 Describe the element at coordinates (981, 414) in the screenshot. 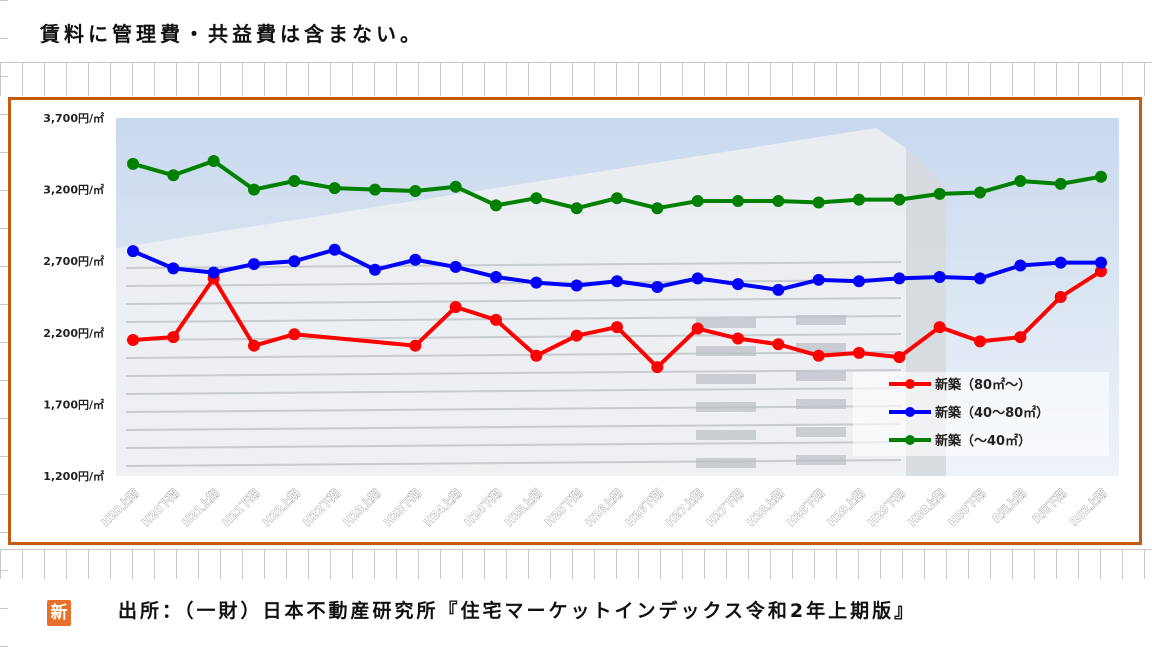

I see `legend: 新築（80㎡～） 新築（40～80㎡） 新築（～40㎡）` at that location.